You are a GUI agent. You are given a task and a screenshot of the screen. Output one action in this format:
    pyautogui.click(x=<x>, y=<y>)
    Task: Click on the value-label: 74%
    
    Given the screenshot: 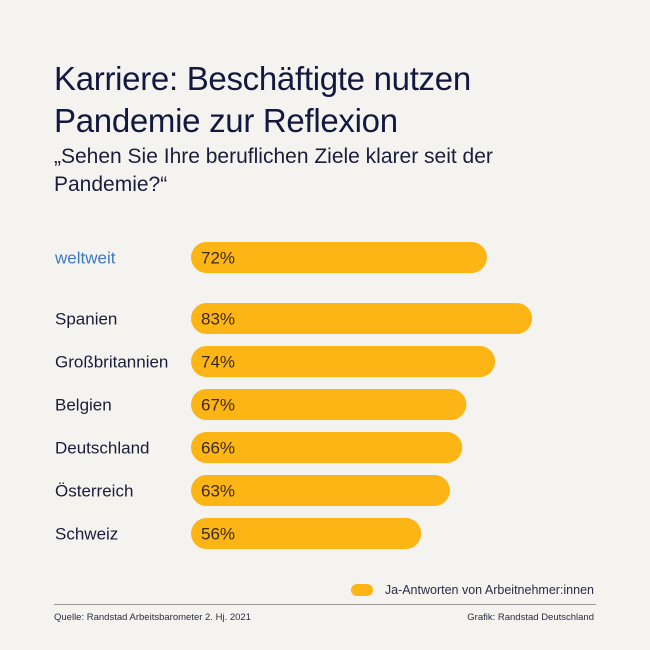 What is the action you would take?
    pyautogui.click(x=218, y=362)
    